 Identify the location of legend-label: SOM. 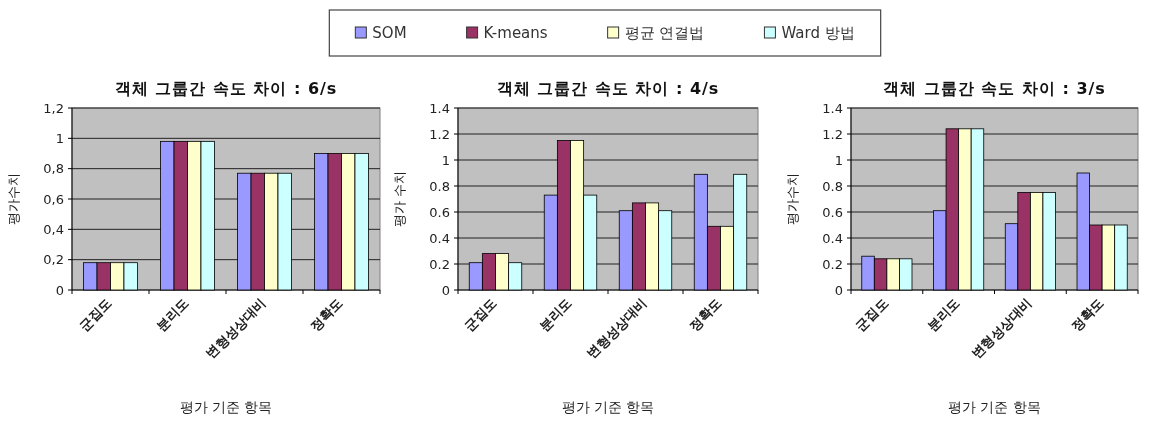
(389, 33).